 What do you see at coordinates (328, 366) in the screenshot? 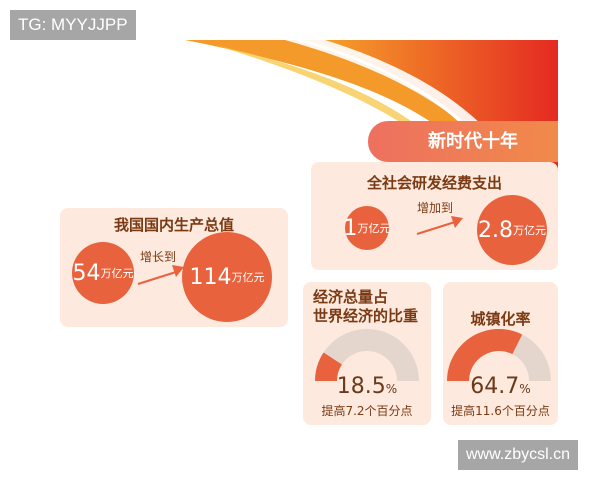
I see `share-gauge-fill` at bounding box center [328, 366].